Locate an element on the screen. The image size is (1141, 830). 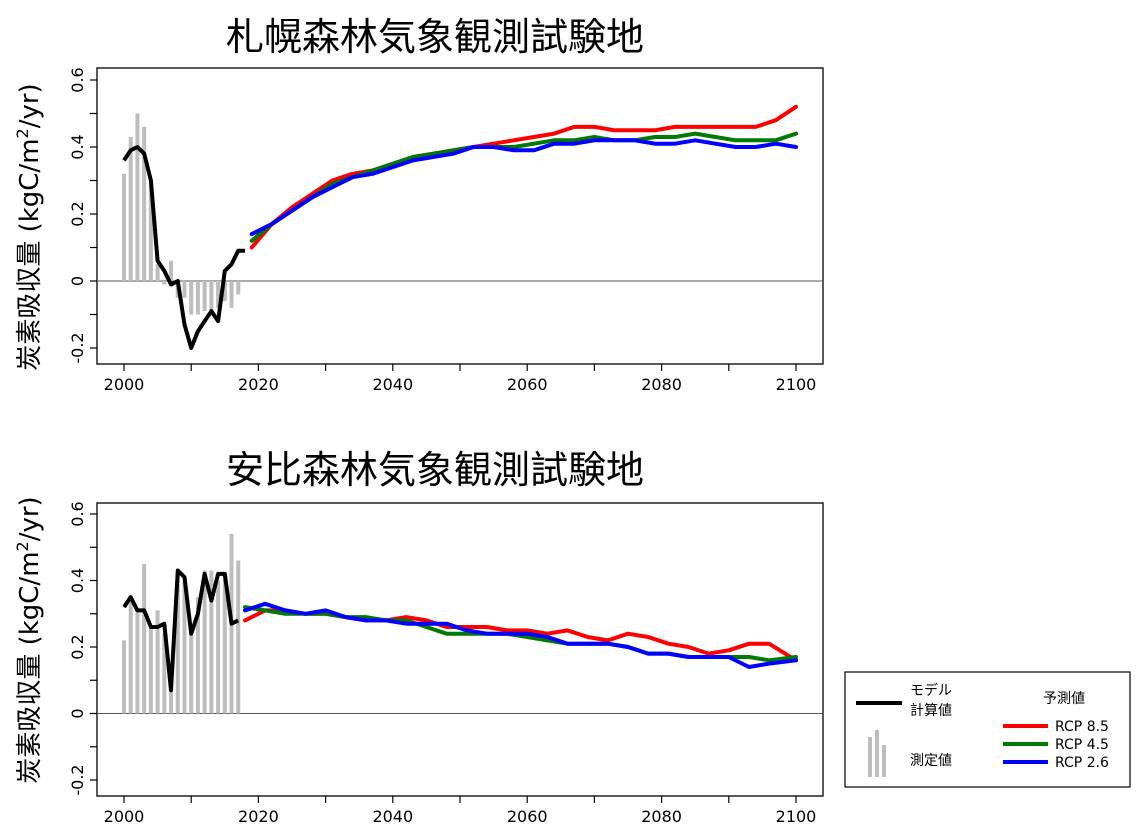
appi-x-tick-label-2080: 2080 is located at coordinates (661, 816).